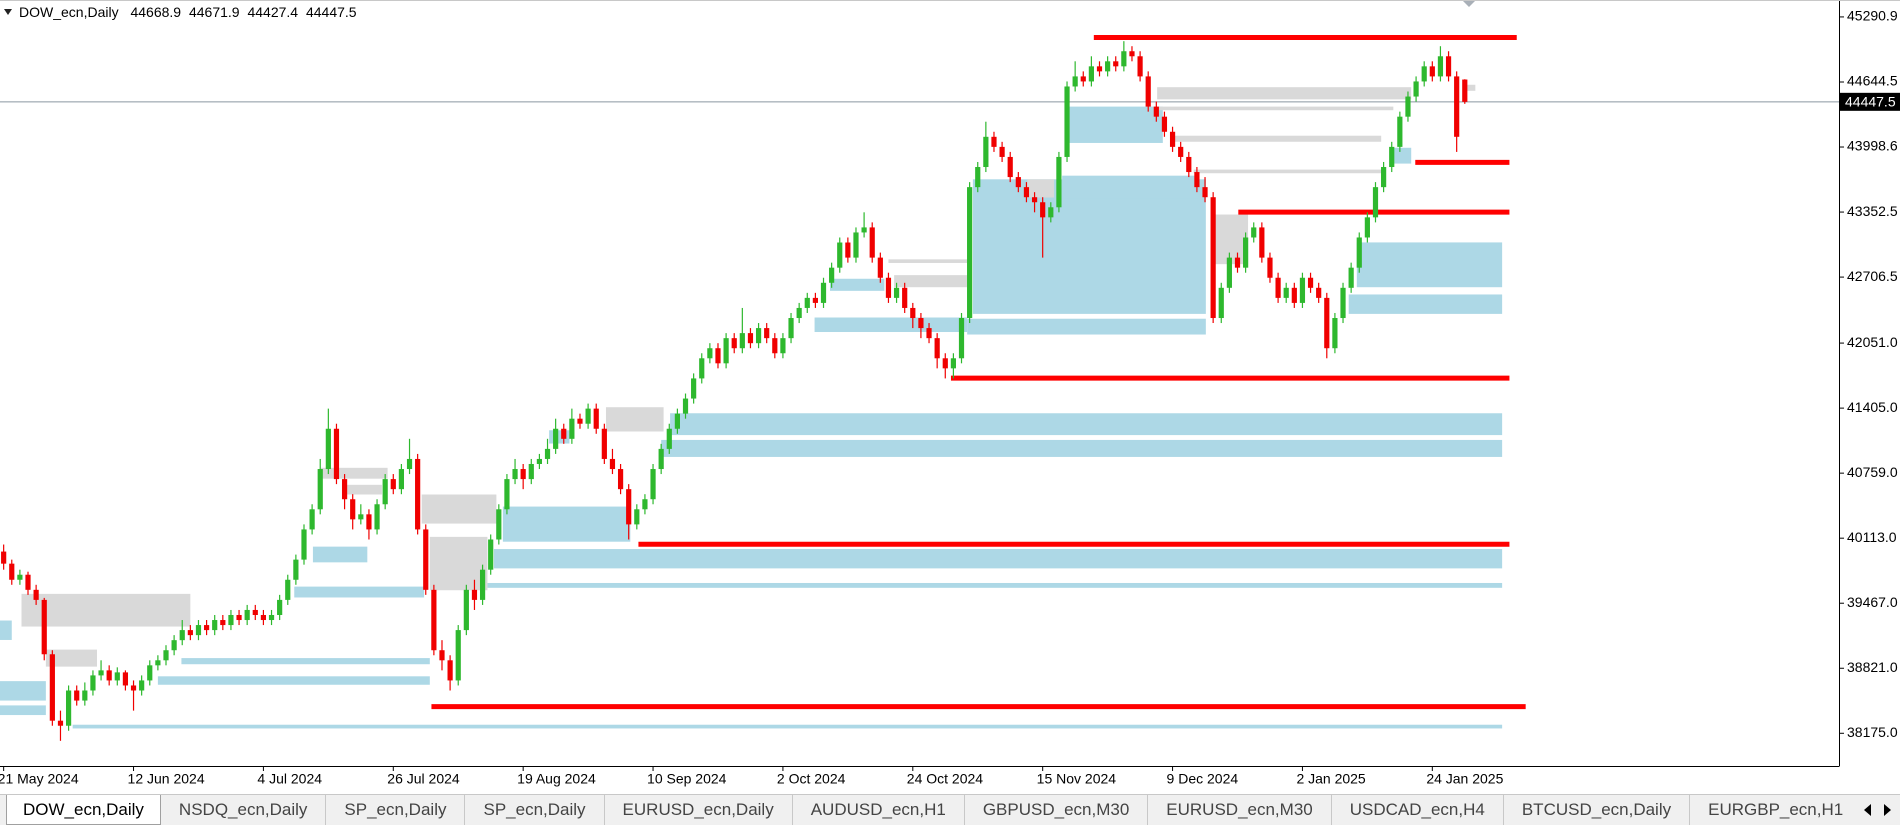  I want to click on y-tick-label: 40113.0, so click(1872, 537).